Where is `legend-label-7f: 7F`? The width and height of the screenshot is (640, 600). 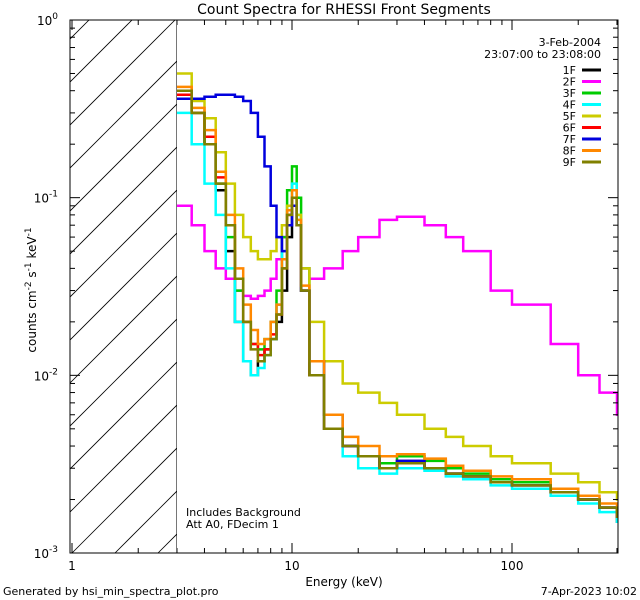 legend-label-7f: 7F is located at coordinates (569, 139).